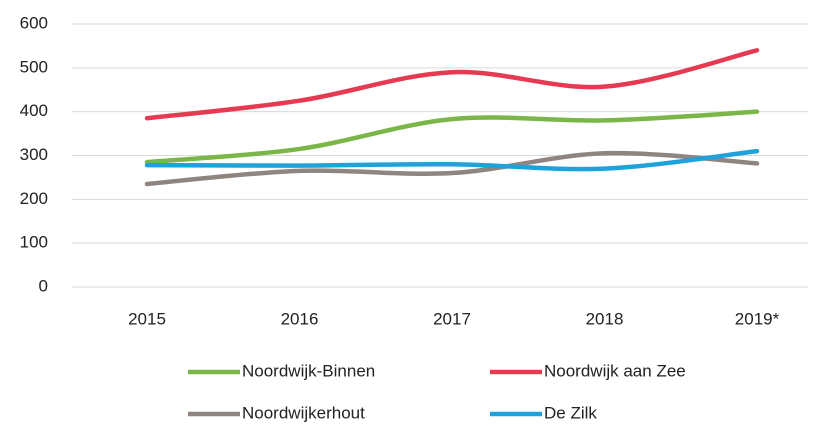 This screenshot has width=823, height=426. What do you see at coordinates (308, 370) in the screenshot?
I see `legend-label: Noordwijk-Binnen` at bounding box center [308, 370].